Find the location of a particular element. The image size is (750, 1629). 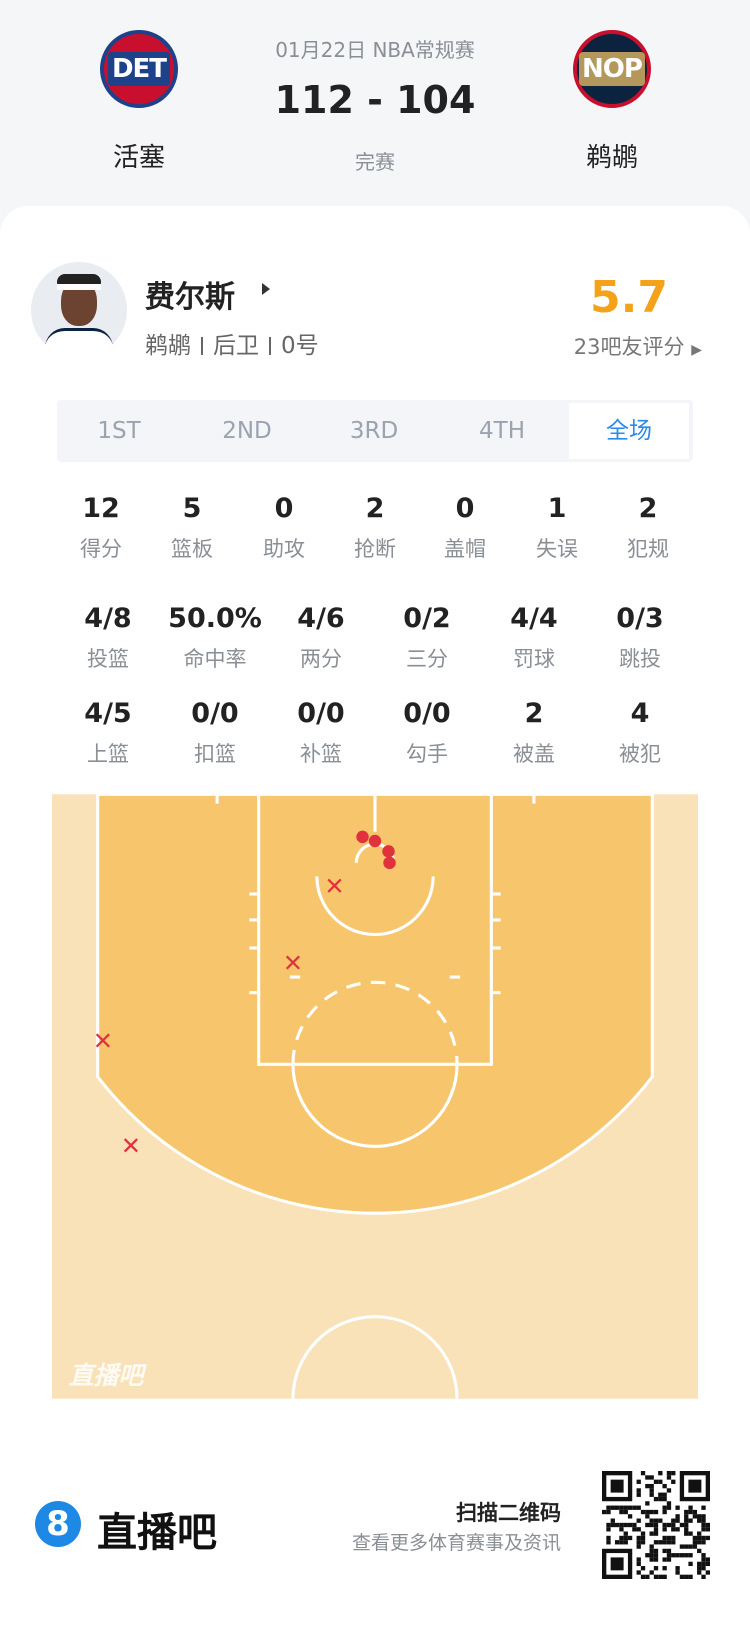

scan-subtitle: 查看更多体育赛事及资讯 is located at coordinates (456, 1543).